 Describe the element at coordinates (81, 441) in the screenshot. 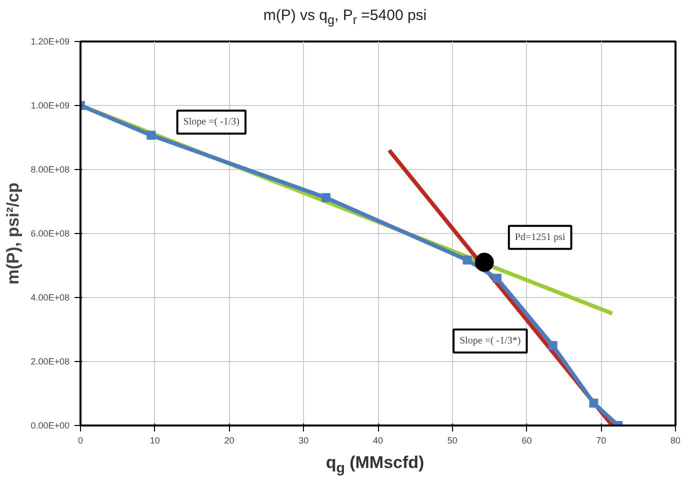

I see `x-tick-label: 0` at that location.